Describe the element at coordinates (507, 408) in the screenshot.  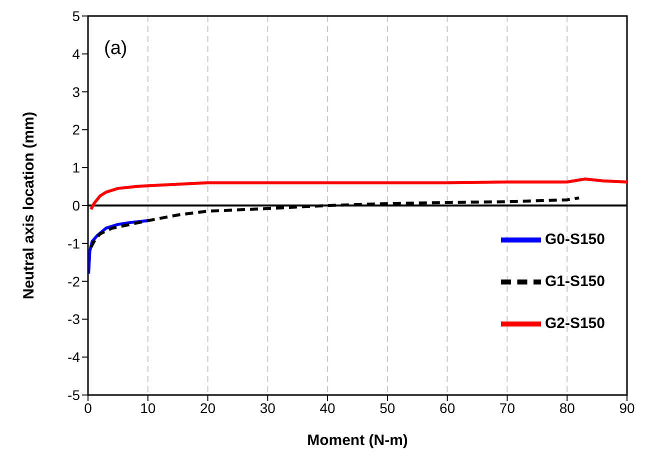
I see `x-tick-label: 70` at that location.